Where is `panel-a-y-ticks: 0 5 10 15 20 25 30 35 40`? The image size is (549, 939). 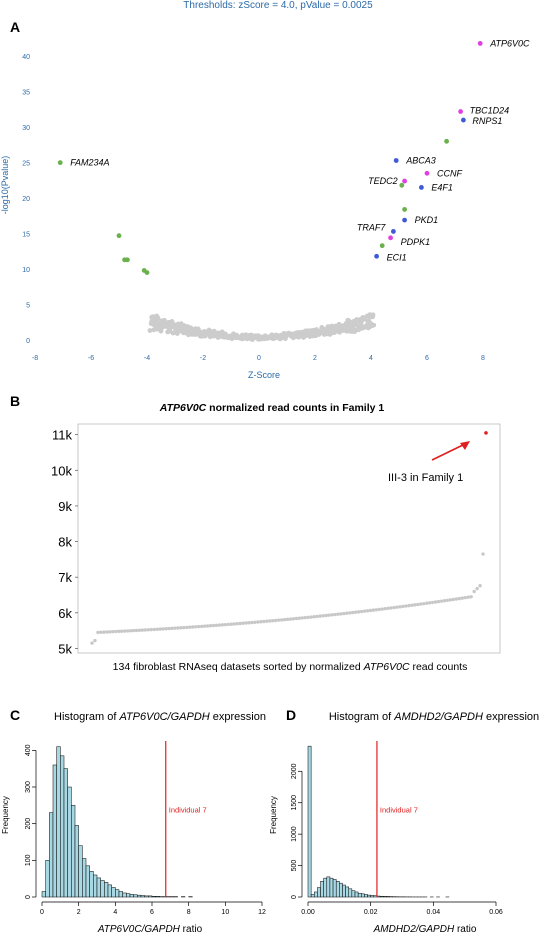 panel-a-y-ticks: 0 5 10 15 20 25 30 35 40 is located at coordinates (26, 199).